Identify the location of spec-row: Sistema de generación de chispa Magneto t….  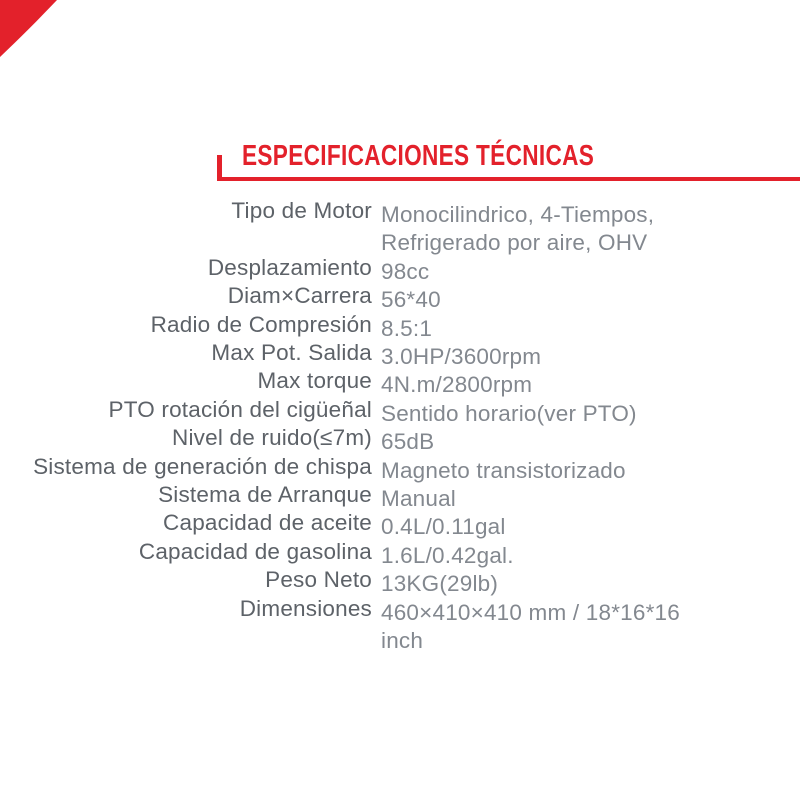
(400, 468).